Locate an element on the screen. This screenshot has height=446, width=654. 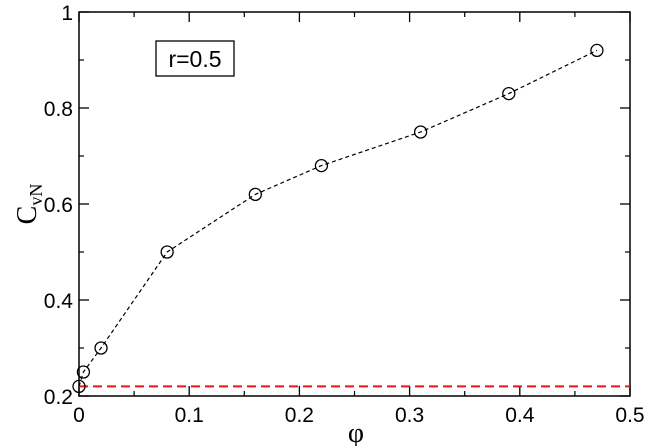
x-tick-label: 0.2 is located at coordinates (299, 415).